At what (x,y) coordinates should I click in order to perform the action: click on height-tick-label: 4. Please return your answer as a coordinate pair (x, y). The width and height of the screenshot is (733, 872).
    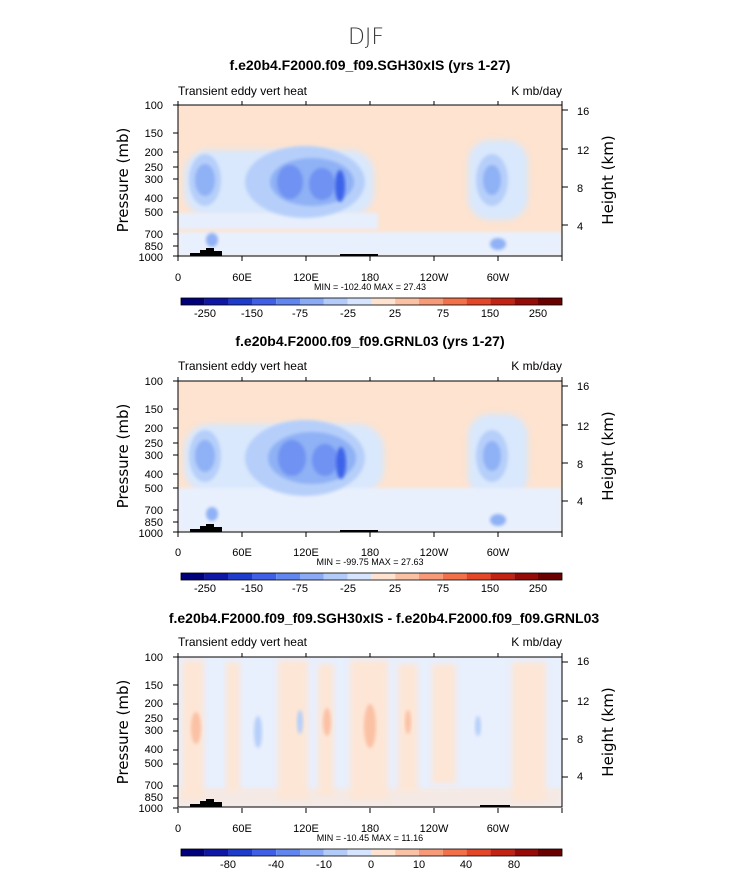
    Looking at the image, I should click on (580, 502).